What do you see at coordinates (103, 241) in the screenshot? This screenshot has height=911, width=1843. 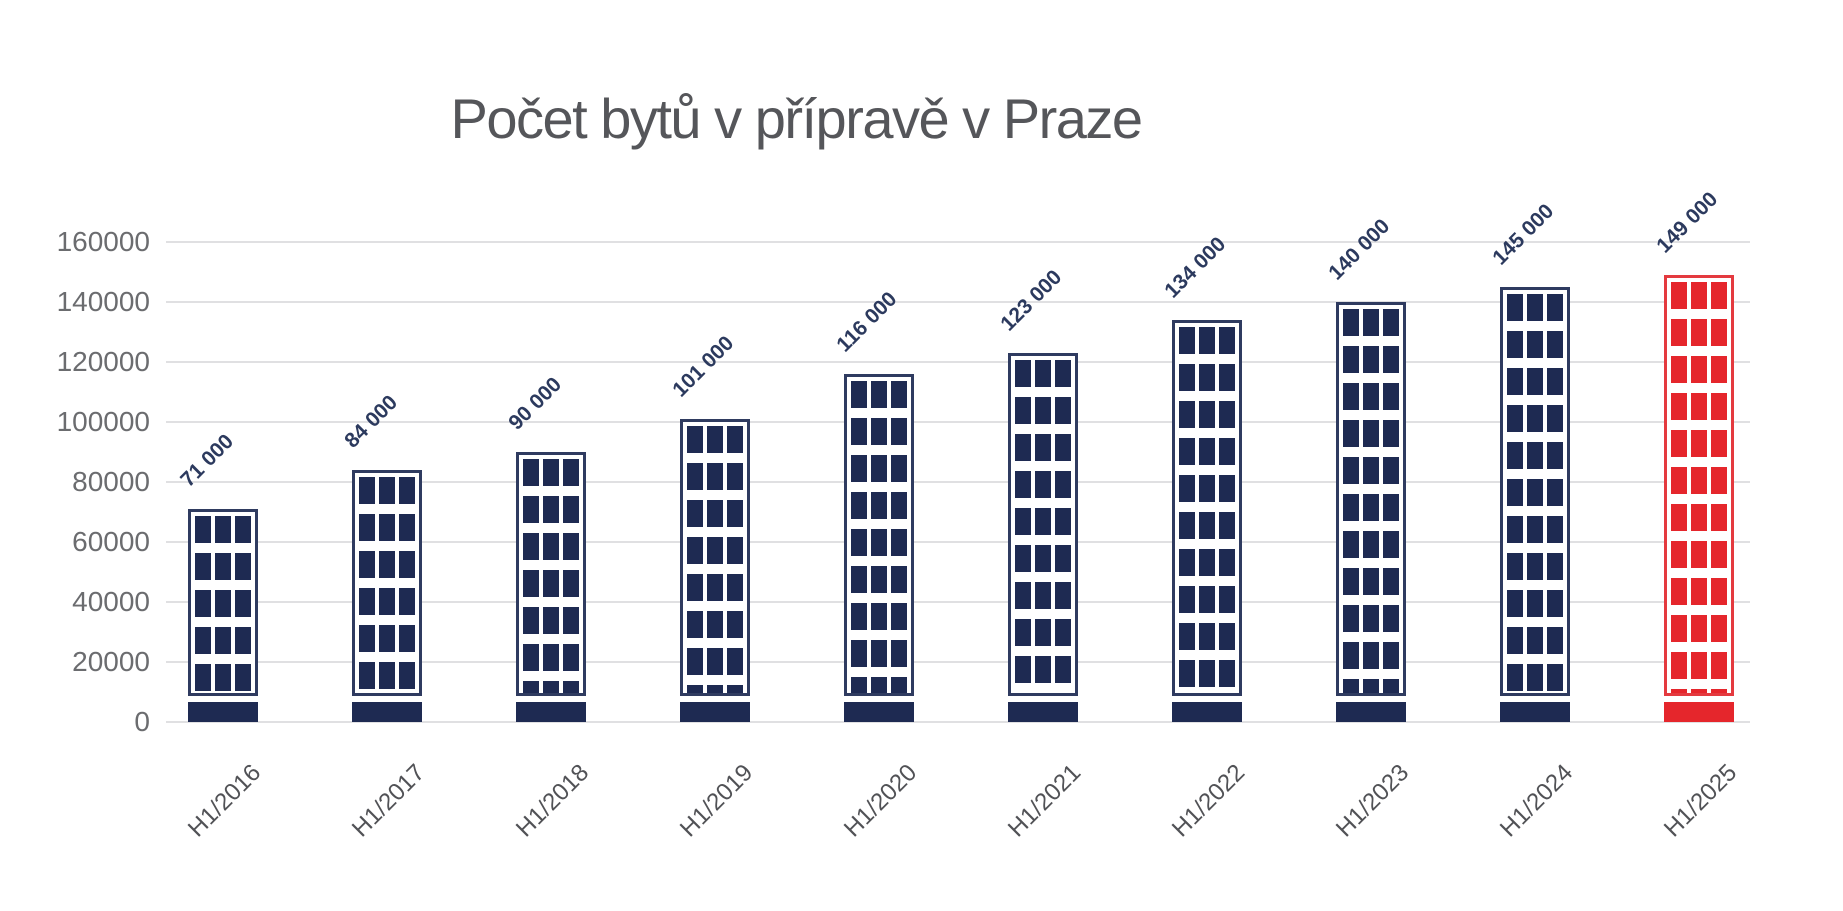 I see `y-axis-tick-label: 160000` at bounding box center [103, 241].